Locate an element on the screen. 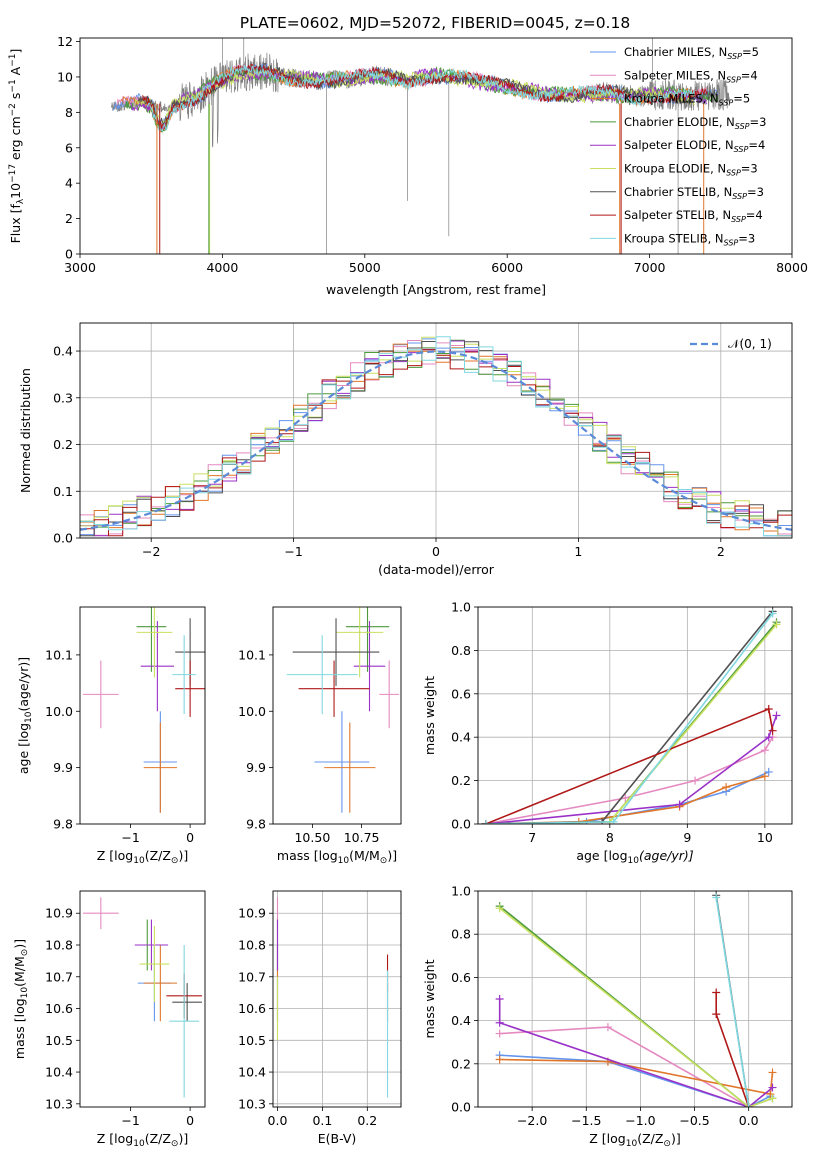  legend-label-kroupa-stelib: Kroupa STELIB, NSSP=3 is located at coordinates (689, 239).